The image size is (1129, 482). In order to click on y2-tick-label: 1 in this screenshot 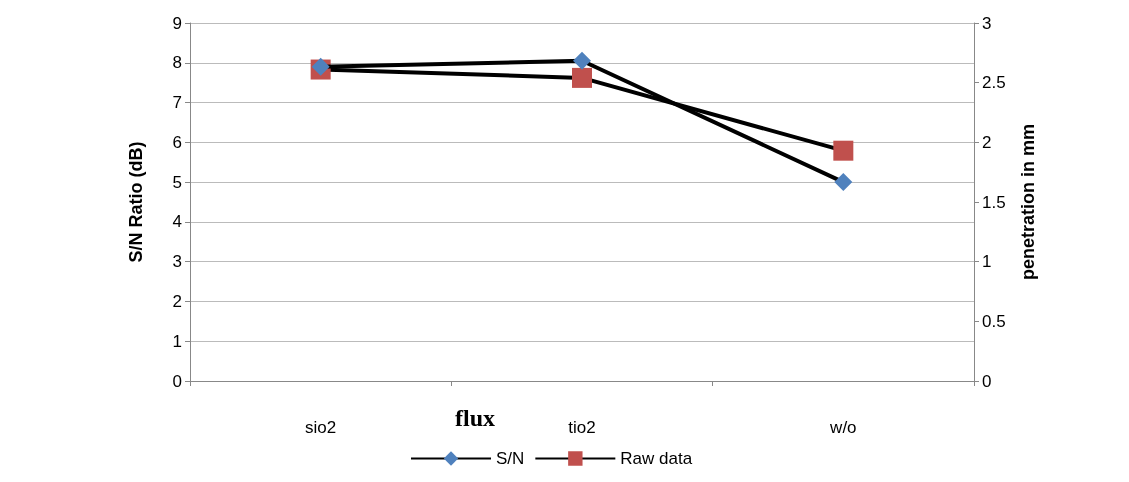, I will do `click(987, 262)`.